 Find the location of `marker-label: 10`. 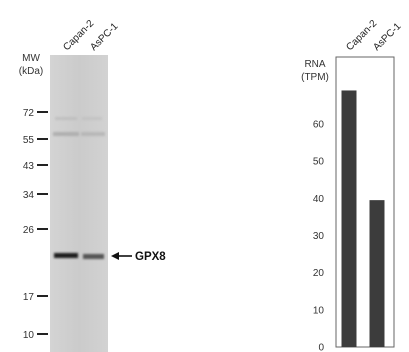

marker-label: 10 is located at coordinates (29, 335).